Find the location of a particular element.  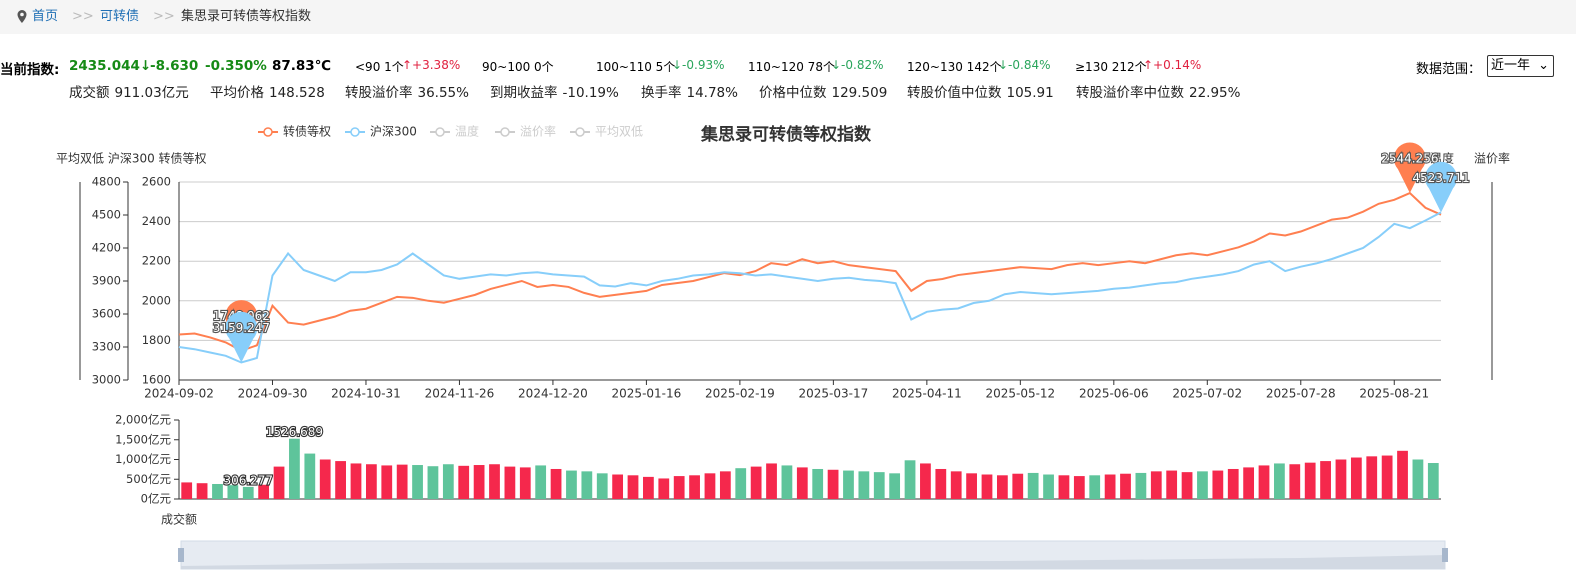

metric-value: -10.19% is located at coordinates (590, 93).